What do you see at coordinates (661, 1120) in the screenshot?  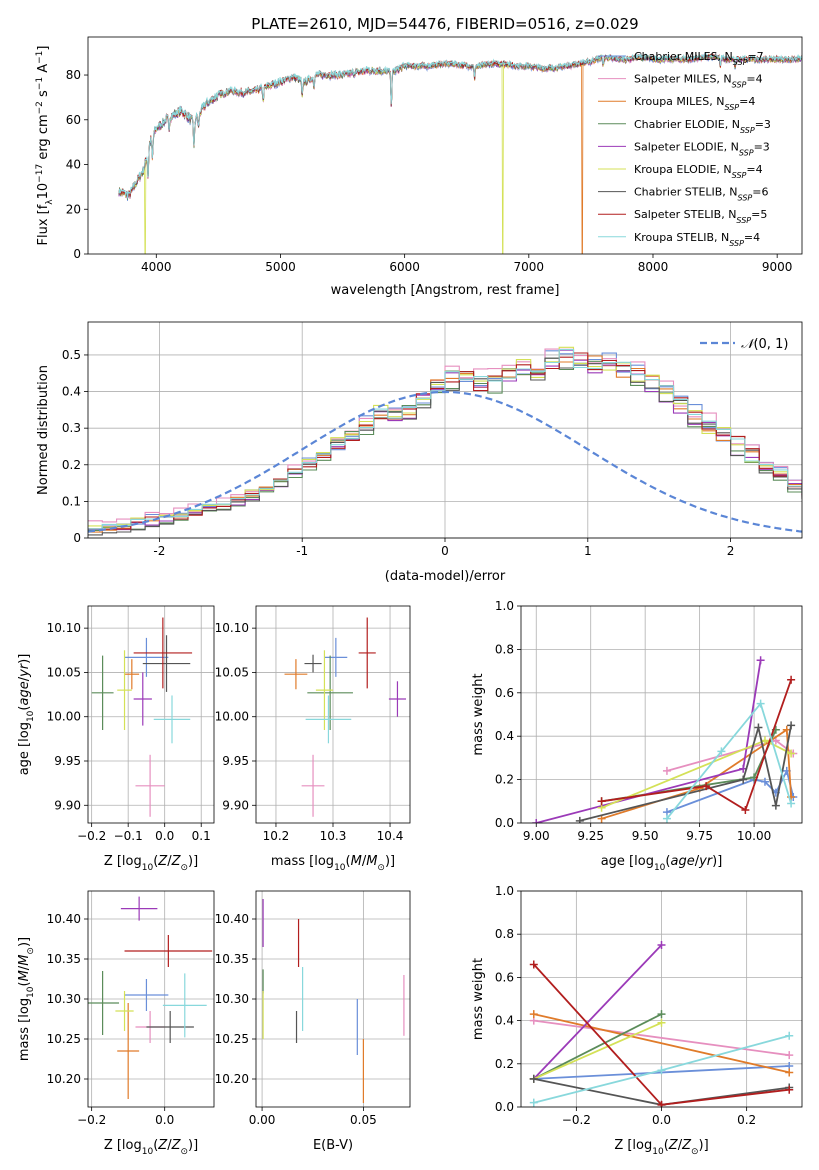 I see `x-tick-label: 0.0` at bounding box center [661, 1120].